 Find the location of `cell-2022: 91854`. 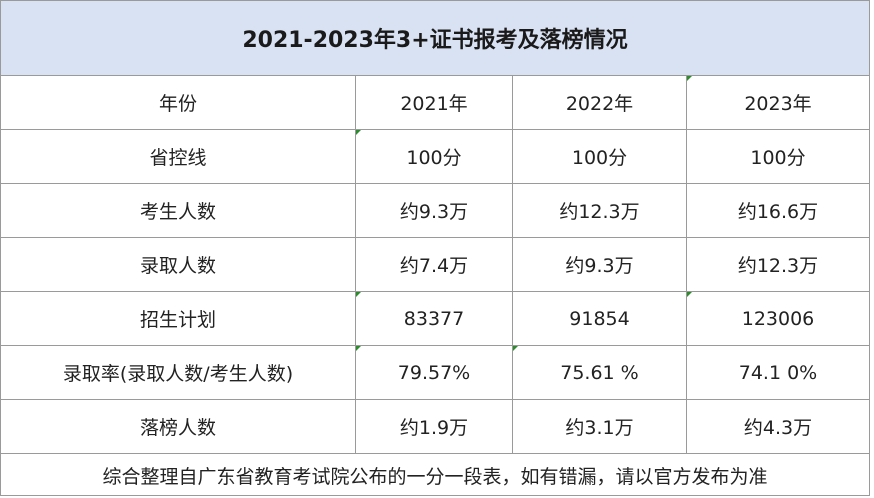

cell-2022: 91854 is located at coordinates (600, 318).